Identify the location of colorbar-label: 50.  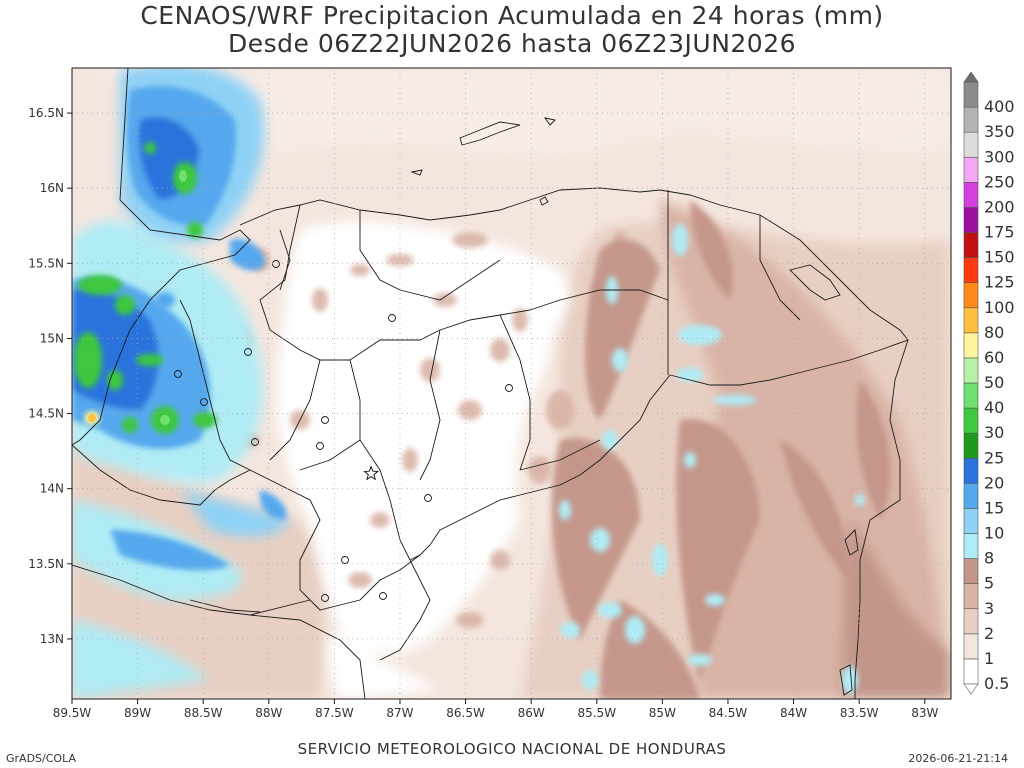
(994, 382).